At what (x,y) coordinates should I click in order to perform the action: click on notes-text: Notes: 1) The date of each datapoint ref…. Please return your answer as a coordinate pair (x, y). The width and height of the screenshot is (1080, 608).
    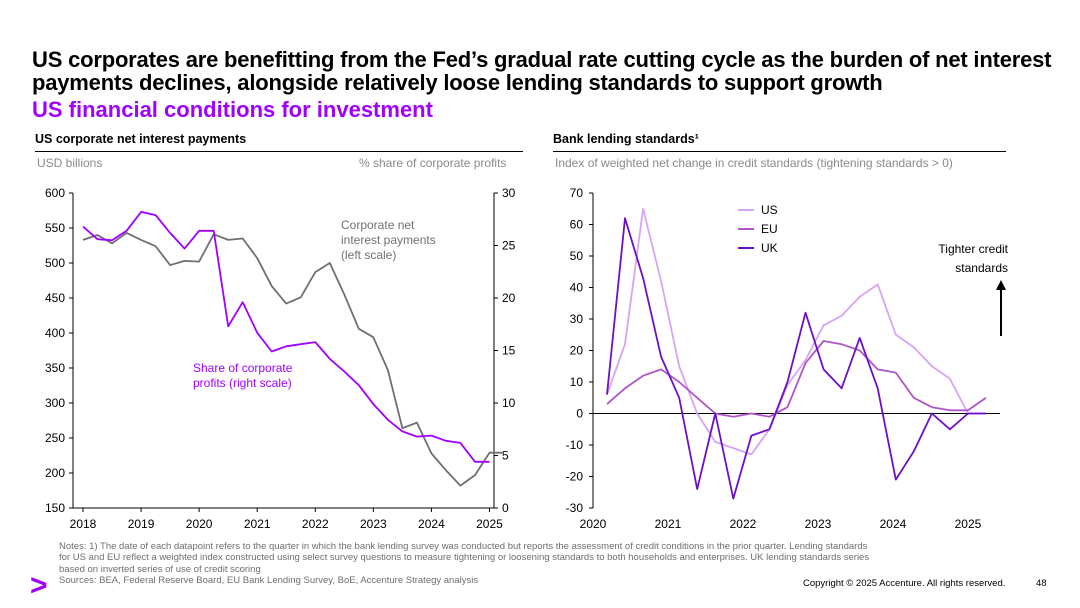
    Looking at the image, I should click on (464, 558).